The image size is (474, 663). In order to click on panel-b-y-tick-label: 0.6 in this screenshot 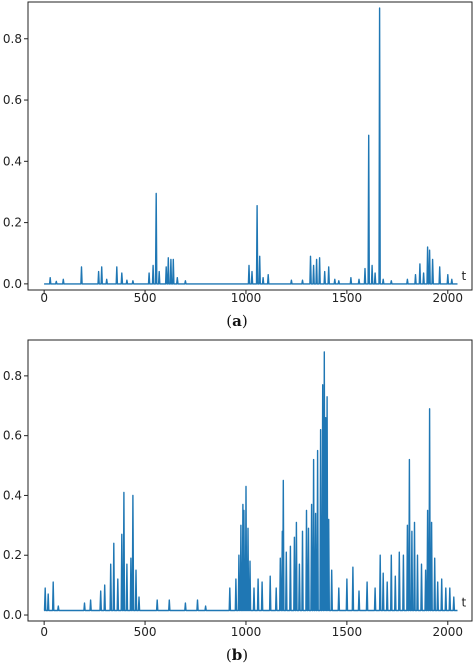, I will do `click(12, 436)`.